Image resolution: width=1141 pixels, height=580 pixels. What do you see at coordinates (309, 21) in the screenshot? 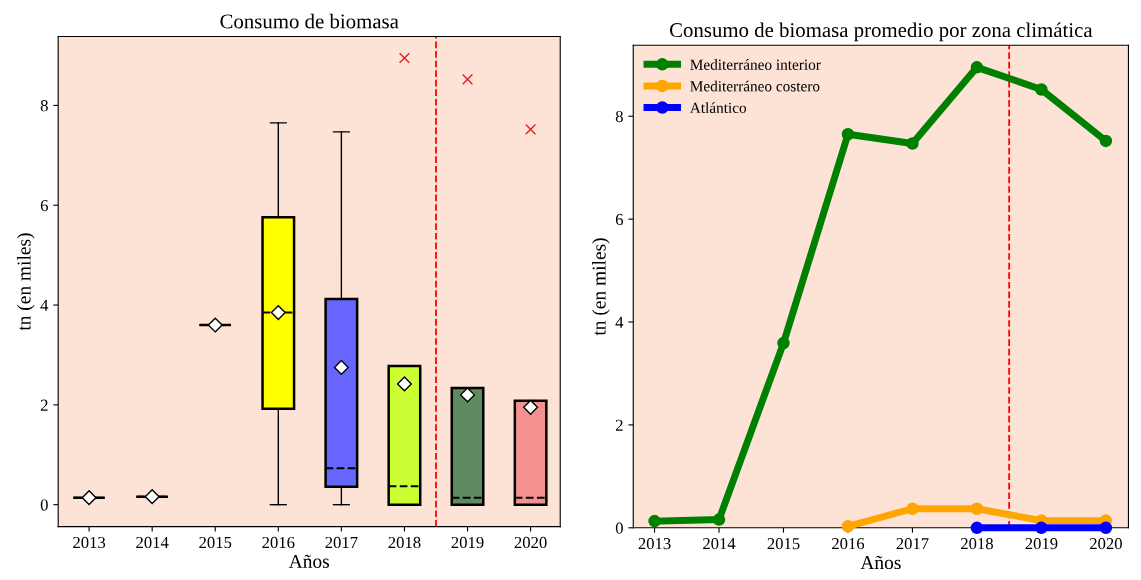
I see `chart-title: Consumo de biomasa` at bounding box center [309, 21].